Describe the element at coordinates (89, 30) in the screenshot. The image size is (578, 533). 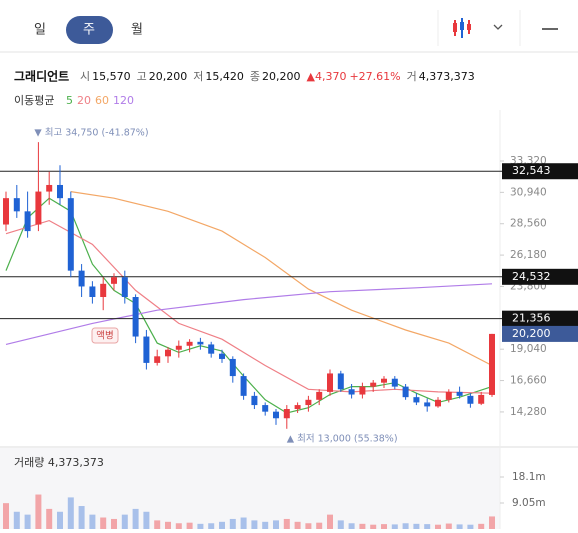
I see `period-tab: 주` at that location.